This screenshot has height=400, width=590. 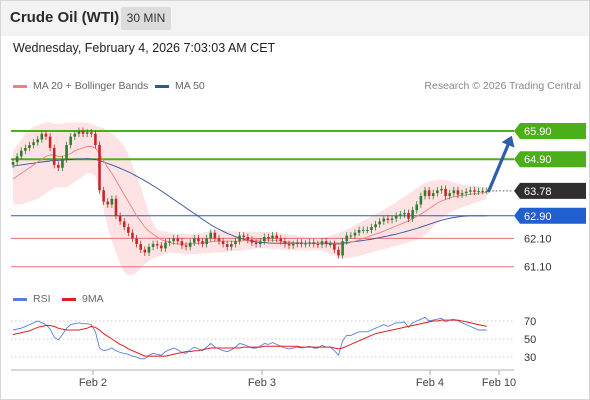 I want to click on rsi-tick-30: 30, so click(x=530, y=358).